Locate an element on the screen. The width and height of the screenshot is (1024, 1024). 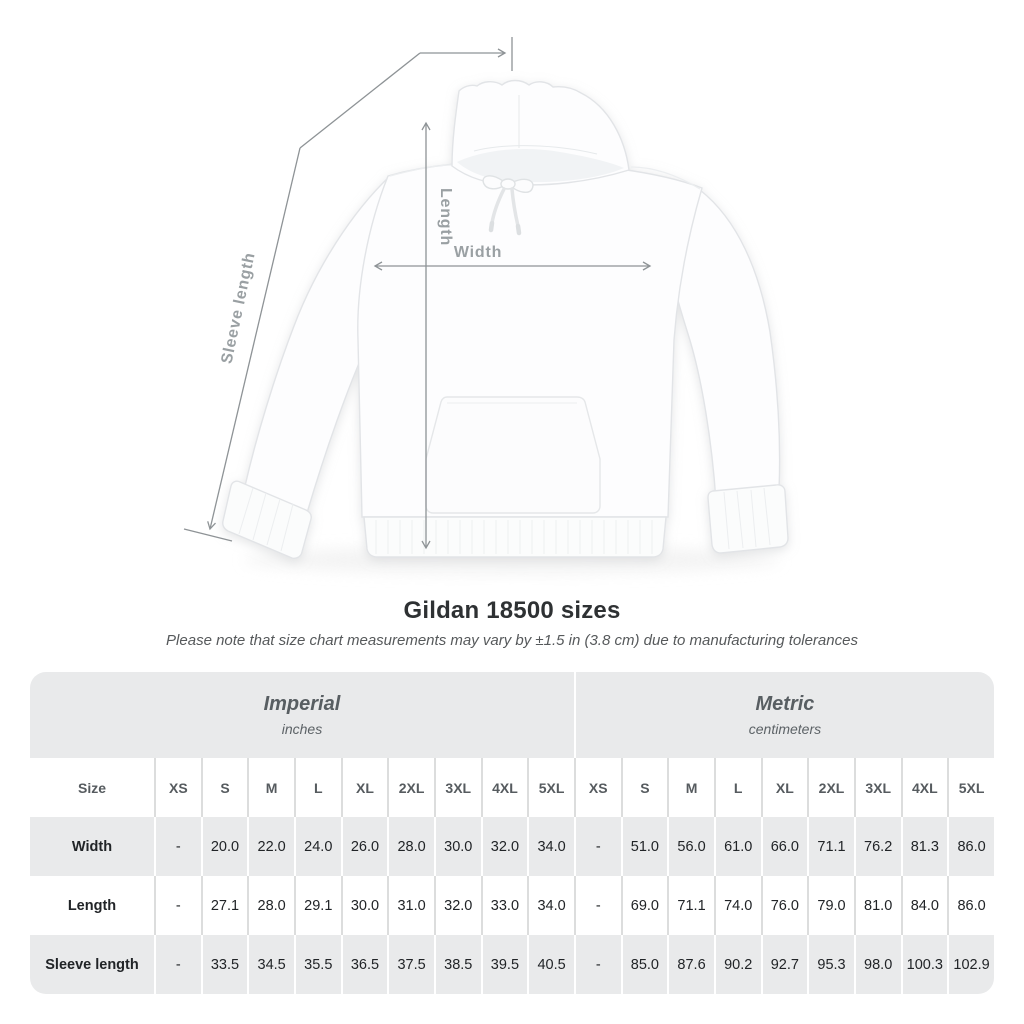
value-cell: 69.0 is located at coordinates (644, 905).